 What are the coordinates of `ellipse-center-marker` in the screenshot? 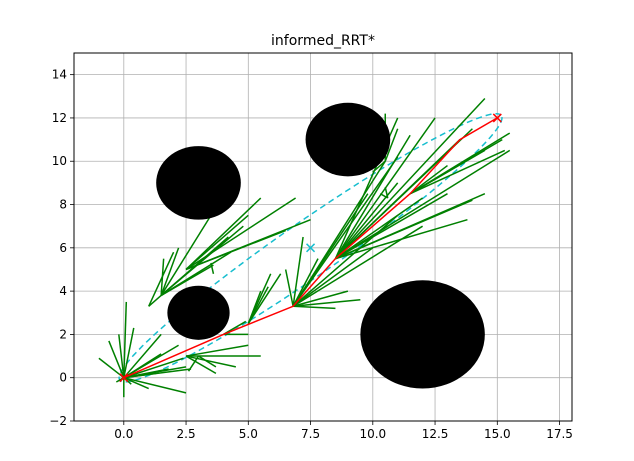 It's located at (311, 248).